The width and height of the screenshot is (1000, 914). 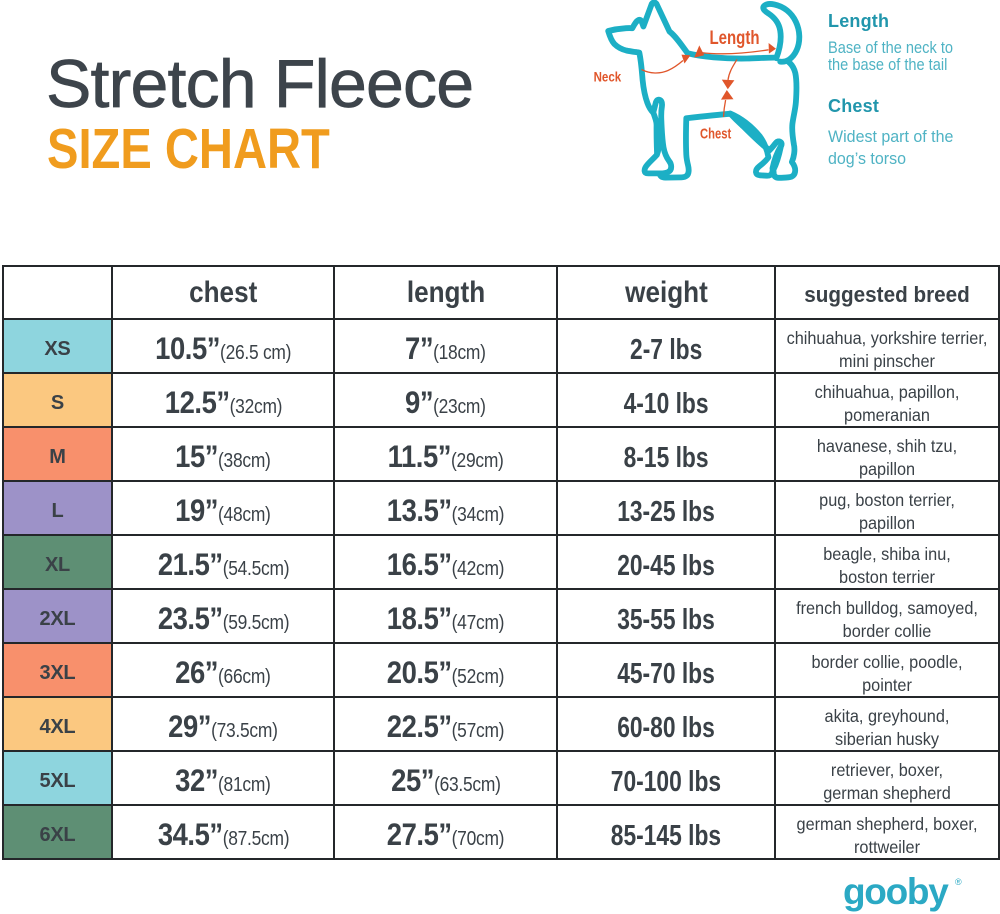 I want to click on svg-text: Neck, so click(x=608, y=77).